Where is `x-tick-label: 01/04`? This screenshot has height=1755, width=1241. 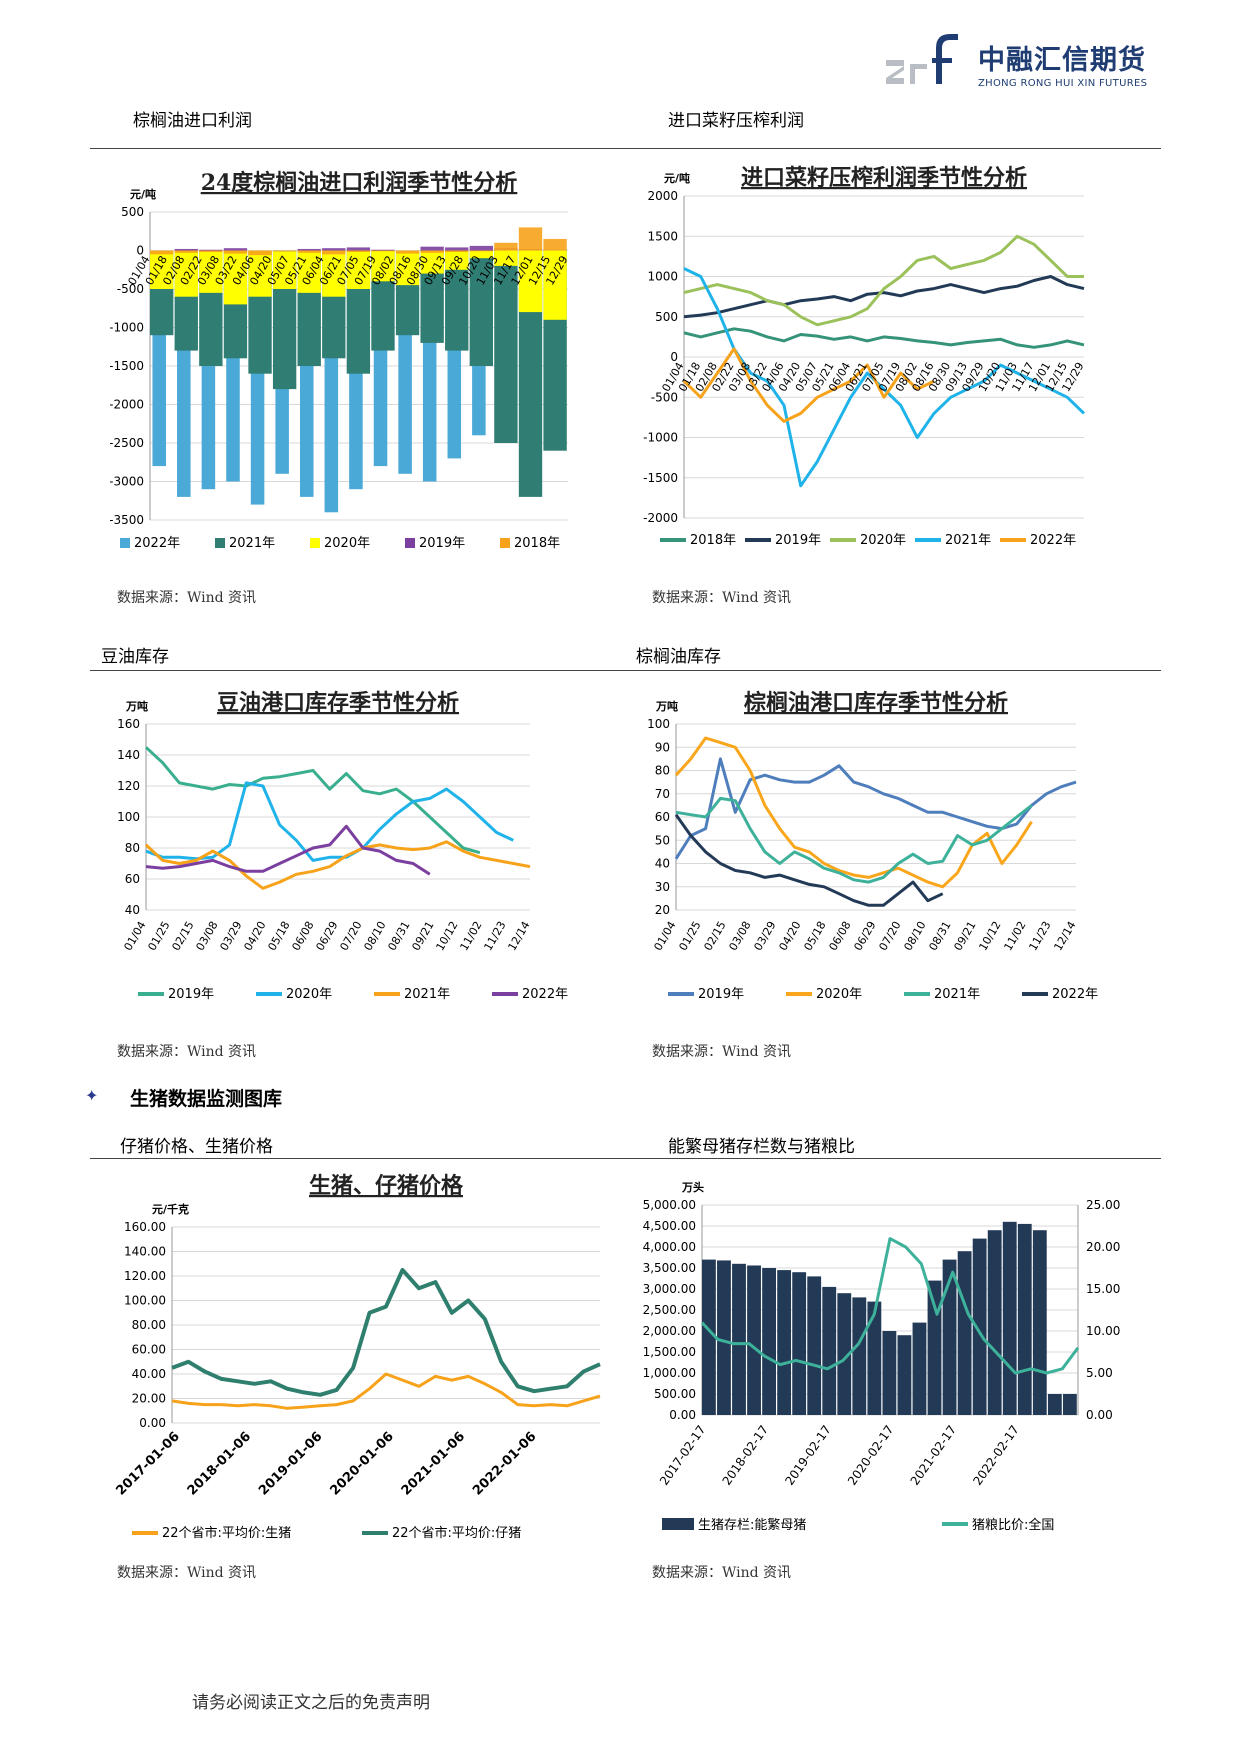 x-tick-label: 01/04 is located at coordinates (664, 936).